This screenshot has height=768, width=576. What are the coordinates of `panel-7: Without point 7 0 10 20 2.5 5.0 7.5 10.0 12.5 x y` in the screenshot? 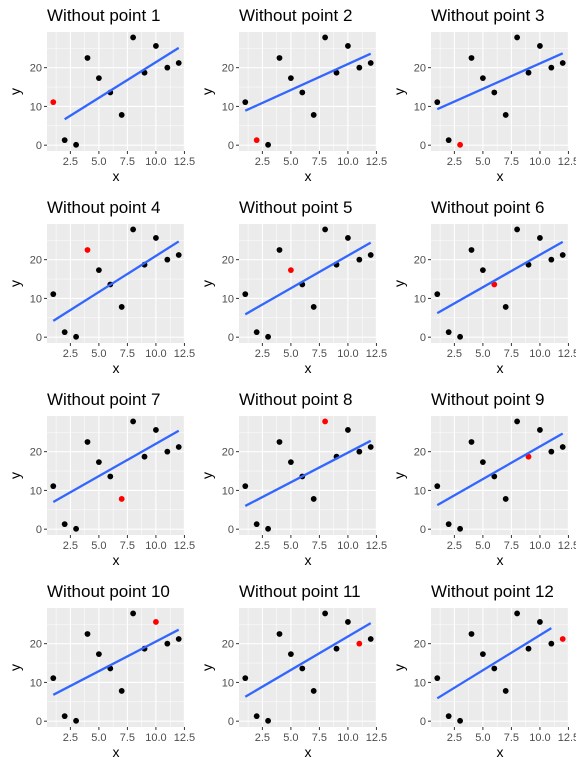 It's located at (101, 479).